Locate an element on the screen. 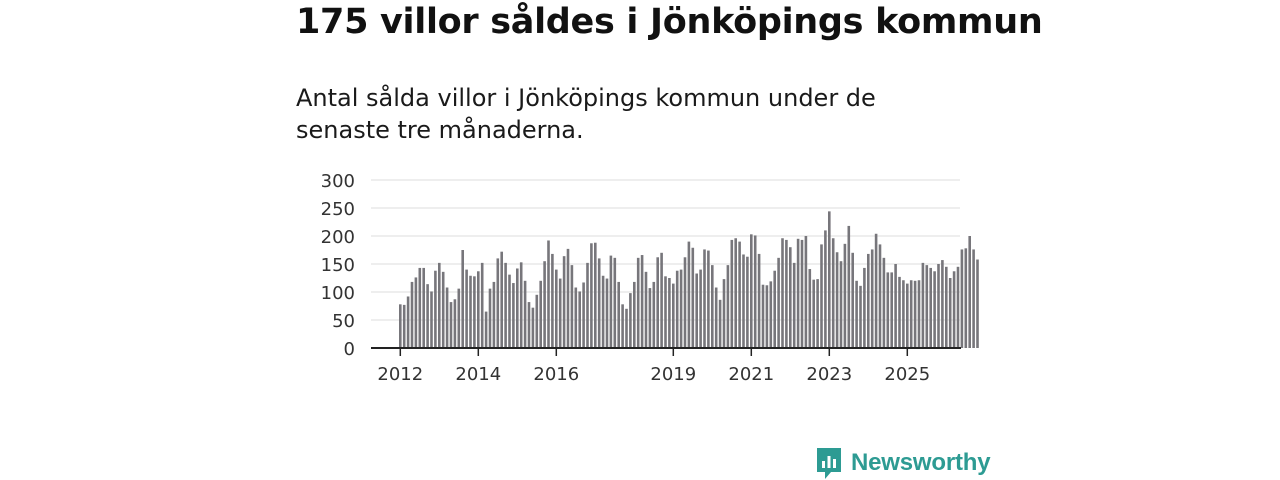 This screenshot has height=480, width=1280. x-tick-label: 2014 is located at coordinates (478, 374).